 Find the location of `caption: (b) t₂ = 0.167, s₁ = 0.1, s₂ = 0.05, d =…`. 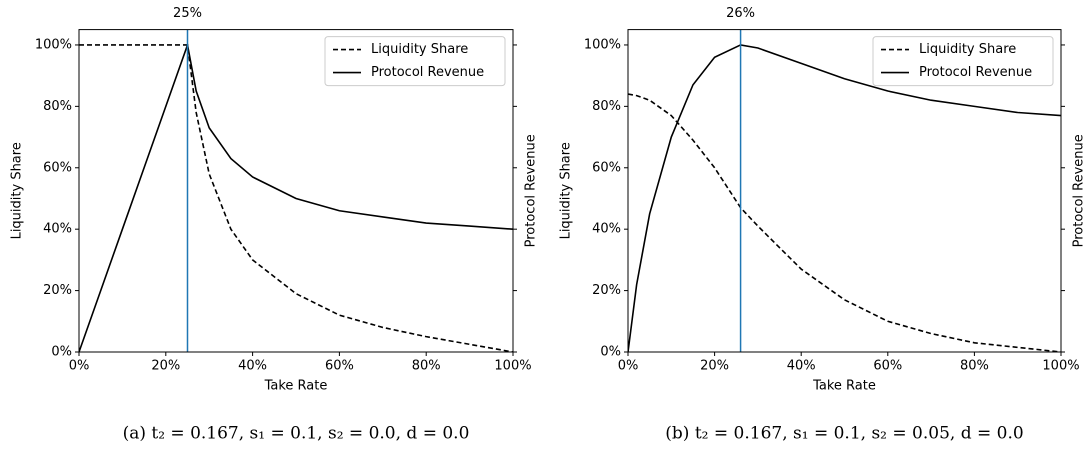

caption: (b) t₂ = 0.167, s₁ = 0.1, s₂ = 0.05, d =… is located at coordinates (844, 434).